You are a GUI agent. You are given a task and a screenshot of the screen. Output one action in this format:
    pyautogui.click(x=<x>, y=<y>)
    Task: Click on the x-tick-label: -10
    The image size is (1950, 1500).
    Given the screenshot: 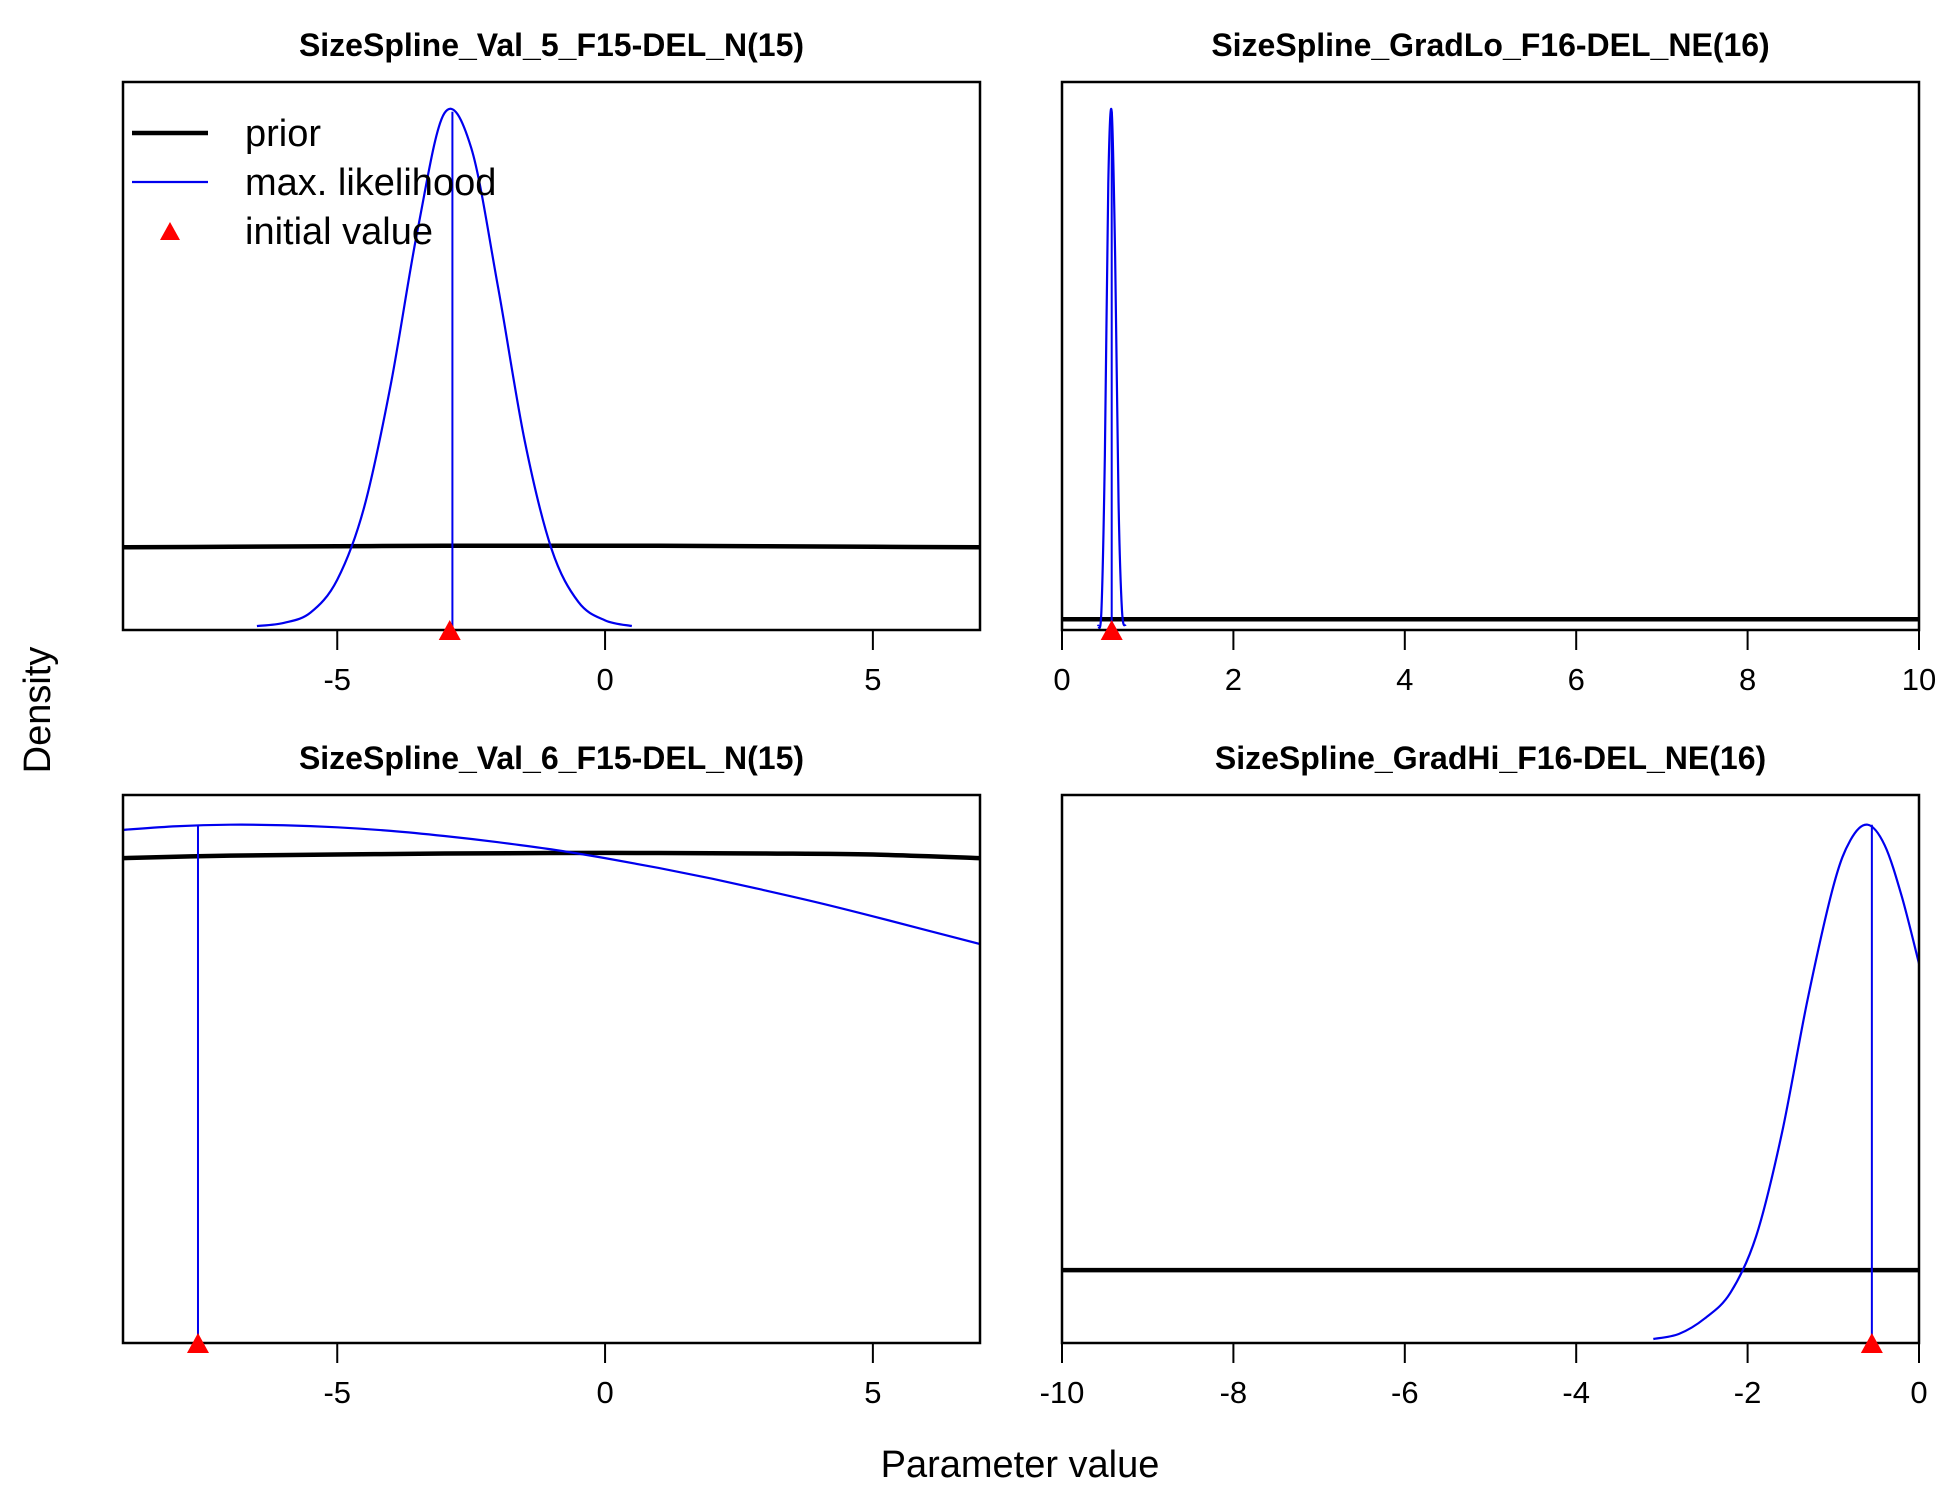 What is the action you would take?
    pyautogui.click(x=1062, y=1392)
    